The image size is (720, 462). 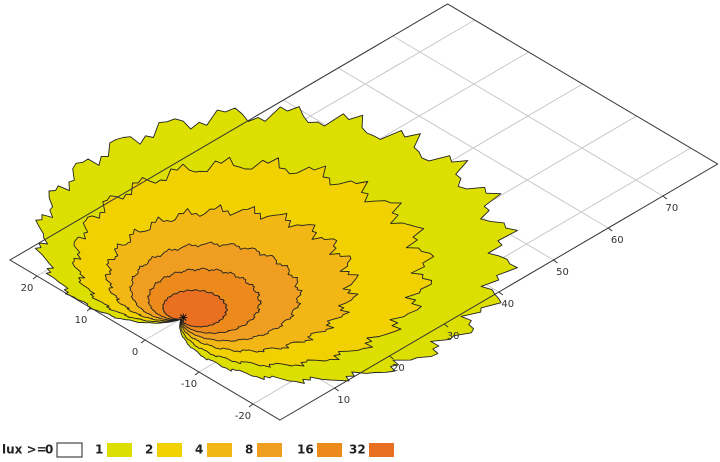 What do you see at coordinates (562, 272) in the screenshot?
I see `x-tick-label: 50` at bounding box center [562, 272].